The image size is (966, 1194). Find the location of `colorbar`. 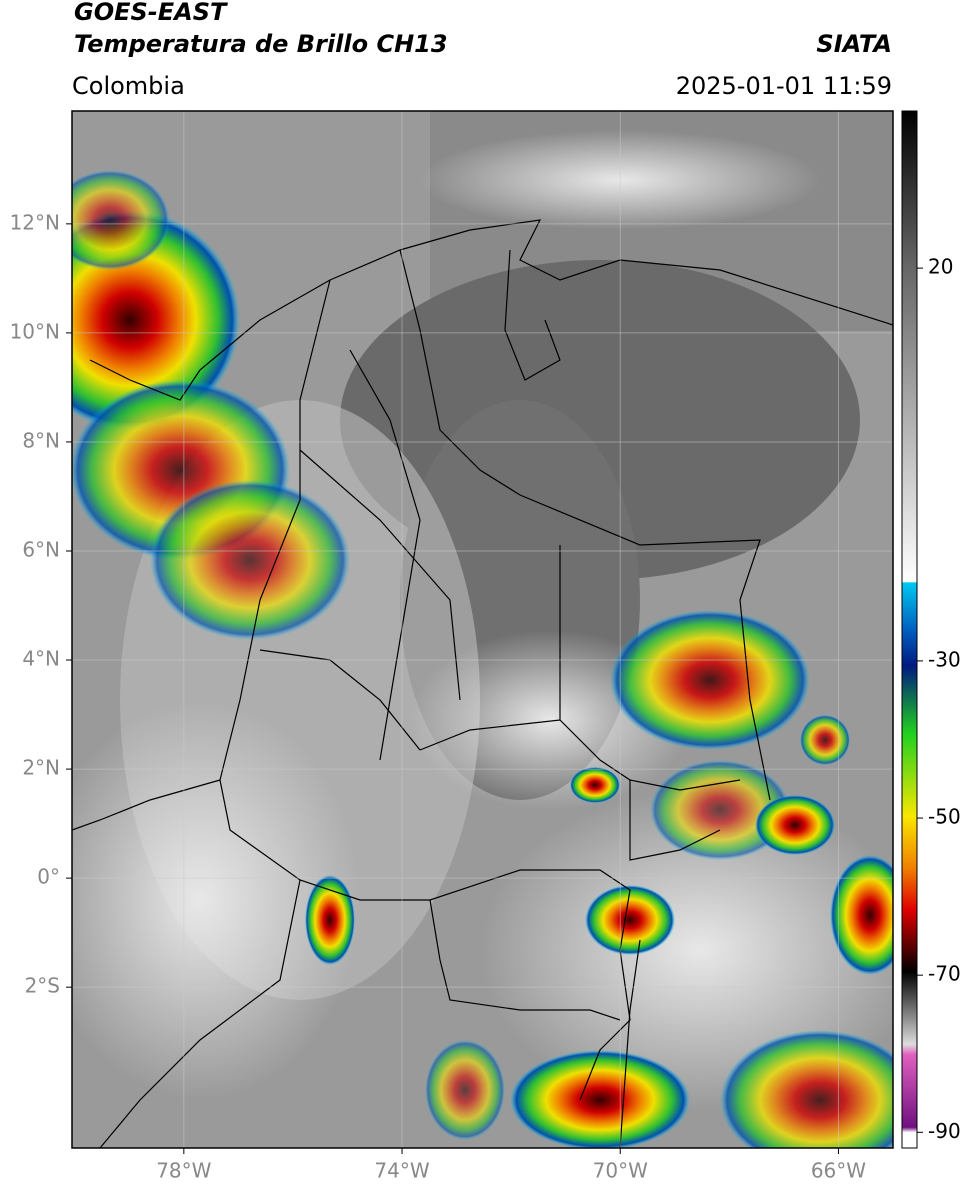

colorbar is located at coordinates (909, 629).